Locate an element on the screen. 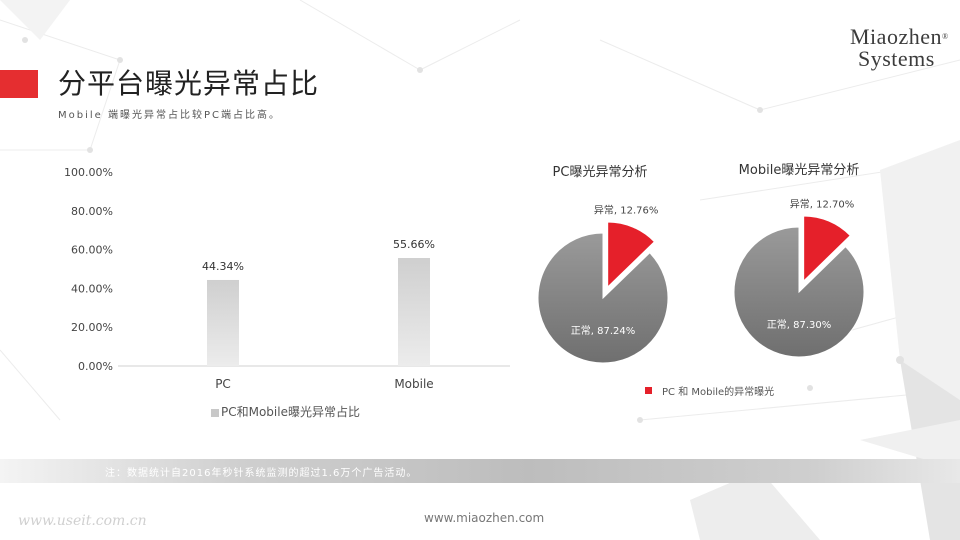  bar-pc is located at coordinates (223, 322).